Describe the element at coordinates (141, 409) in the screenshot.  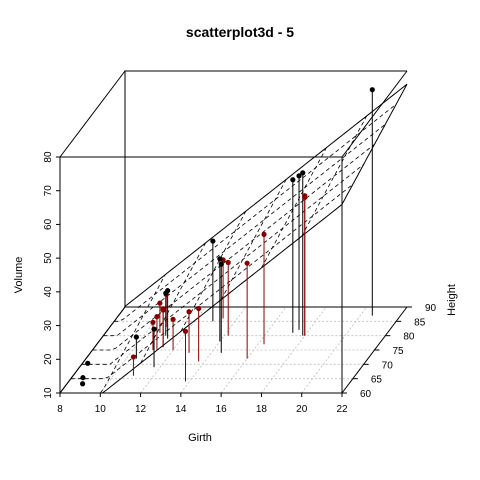
I see `x-tick-label-2: 12` at that location.